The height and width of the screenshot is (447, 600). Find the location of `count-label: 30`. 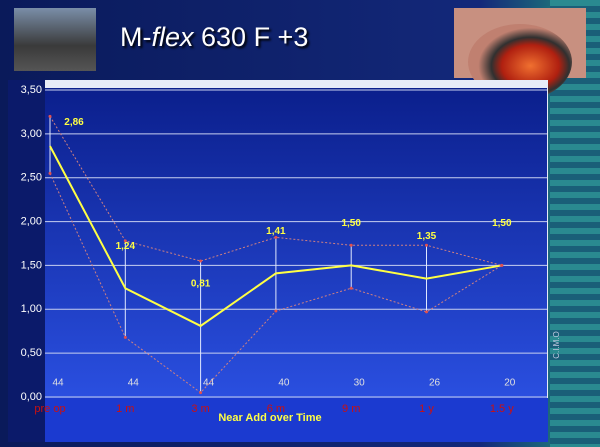

count-label: 30 is located at coordinates (360, 383).